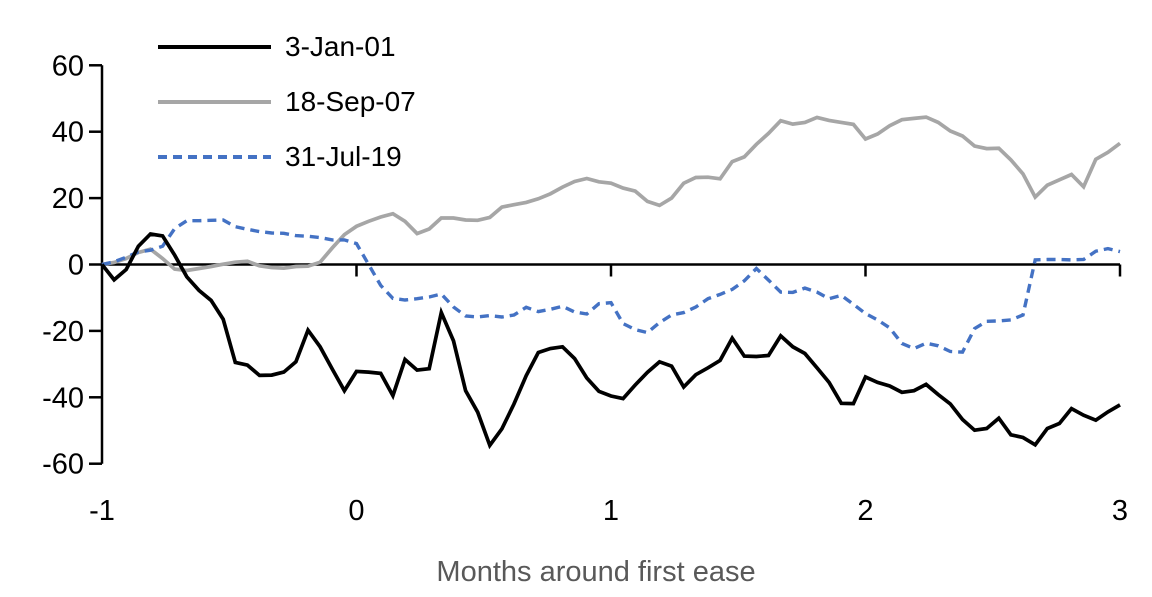  What do you see at coordinates (1120, 511) in the screenshot?
I see `x-tick-label: 3` at bounding box center [1120, 511].